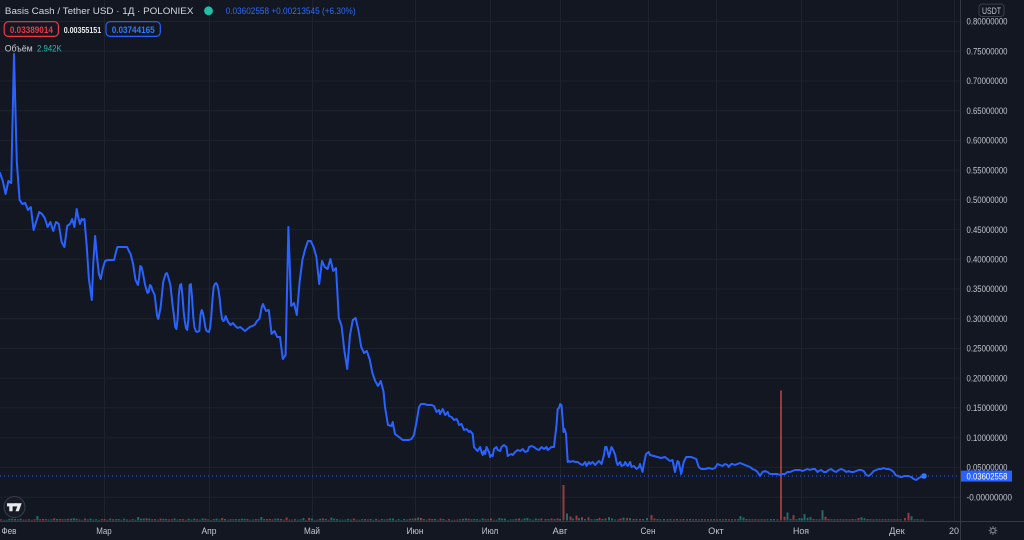 Image resolution: width=1024 pixels, height=540 pixels. Describe the element at coordinates (31, 30) in the screenshot. I see `svg-text: 0.03389014` at that location.